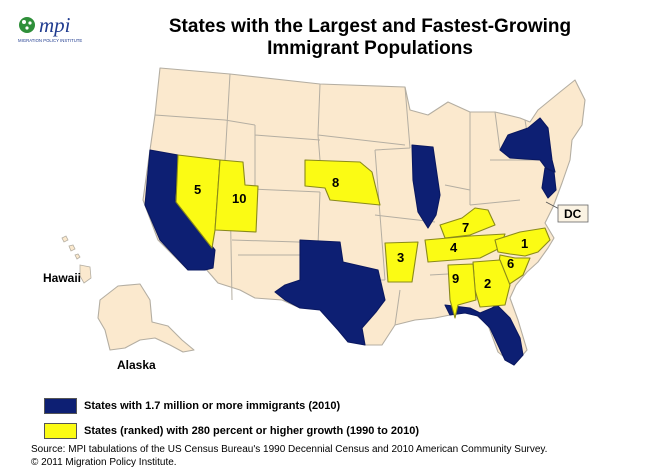 Image resolution: width=653 pixels, height=472 pixels. I want to click on state-nevada, so click(198, 201).